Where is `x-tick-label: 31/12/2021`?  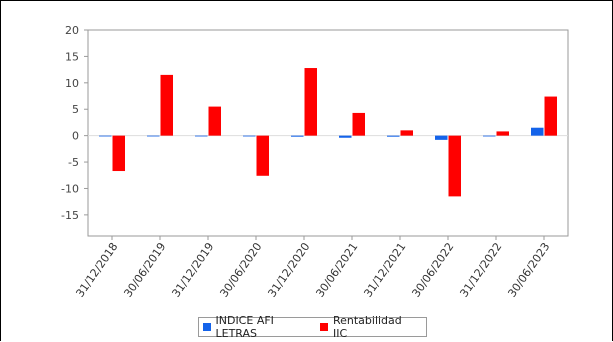 x-tick-label: 31/12/2021 is located at coordinates (384, 269).